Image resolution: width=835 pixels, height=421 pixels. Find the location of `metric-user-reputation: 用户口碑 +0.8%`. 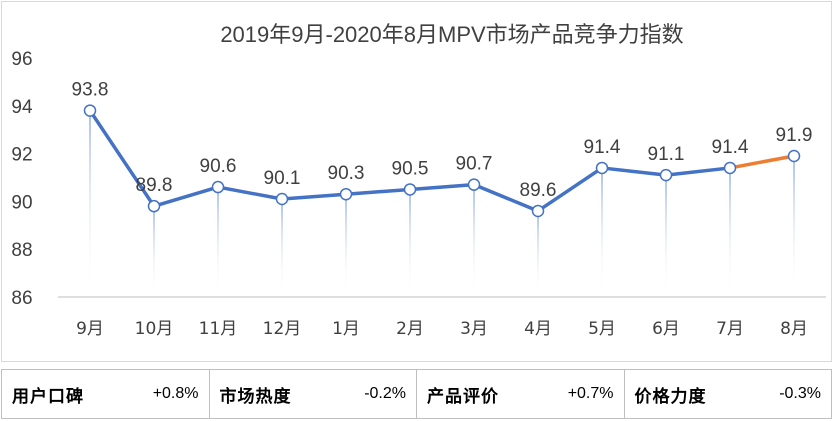

metric-user-reputation: 用户口碑 +0.8% is located at coordinates (106, 394).